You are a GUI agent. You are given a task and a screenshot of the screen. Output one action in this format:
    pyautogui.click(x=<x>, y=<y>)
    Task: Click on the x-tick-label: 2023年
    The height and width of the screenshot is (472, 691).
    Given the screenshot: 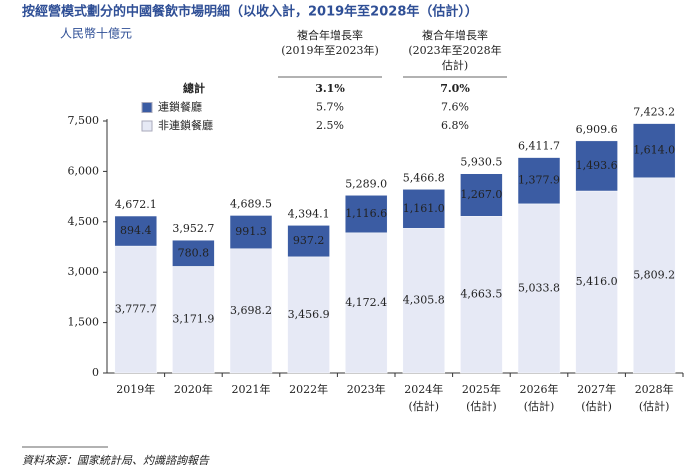 What is the action you would take?
    pyautogui.click(x=366, y=389)
    